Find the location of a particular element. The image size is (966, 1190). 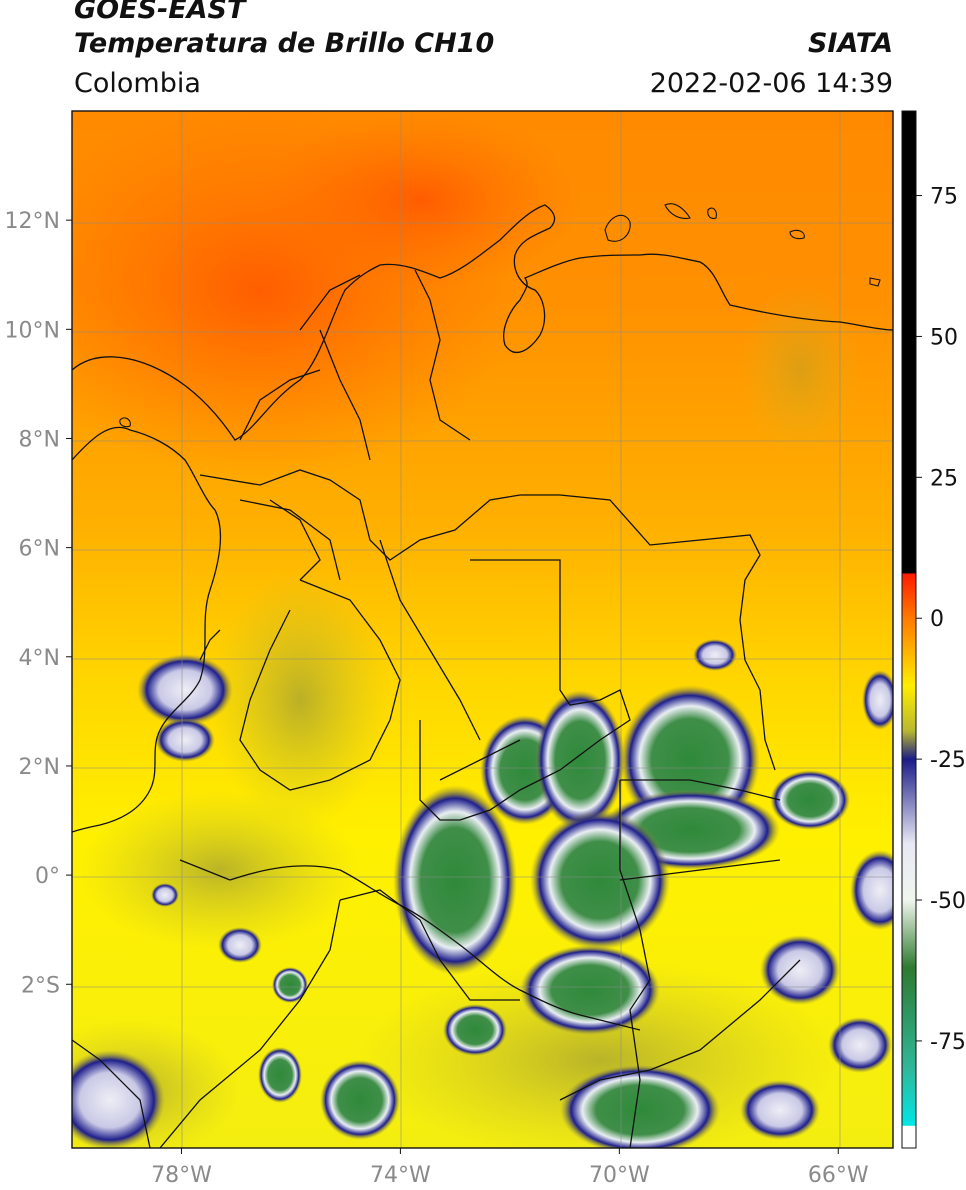

datetime-label: 2022-02-06 14:39 is located at coordinates (771, 83).